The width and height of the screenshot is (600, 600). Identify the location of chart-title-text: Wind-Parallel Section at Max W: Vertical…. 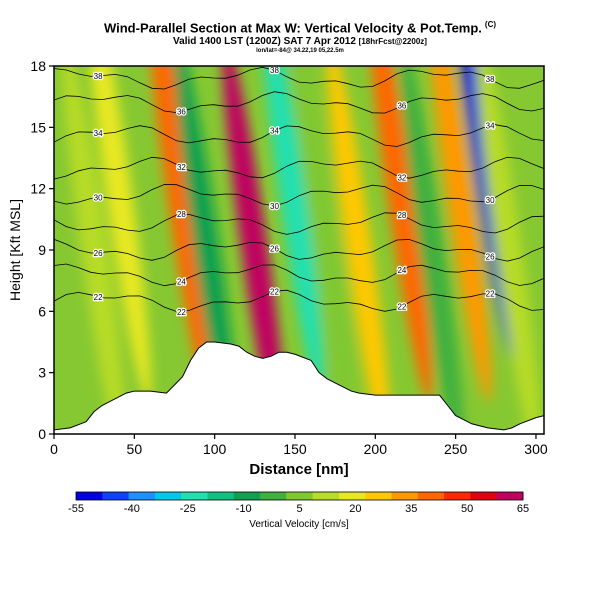
(292, 28).